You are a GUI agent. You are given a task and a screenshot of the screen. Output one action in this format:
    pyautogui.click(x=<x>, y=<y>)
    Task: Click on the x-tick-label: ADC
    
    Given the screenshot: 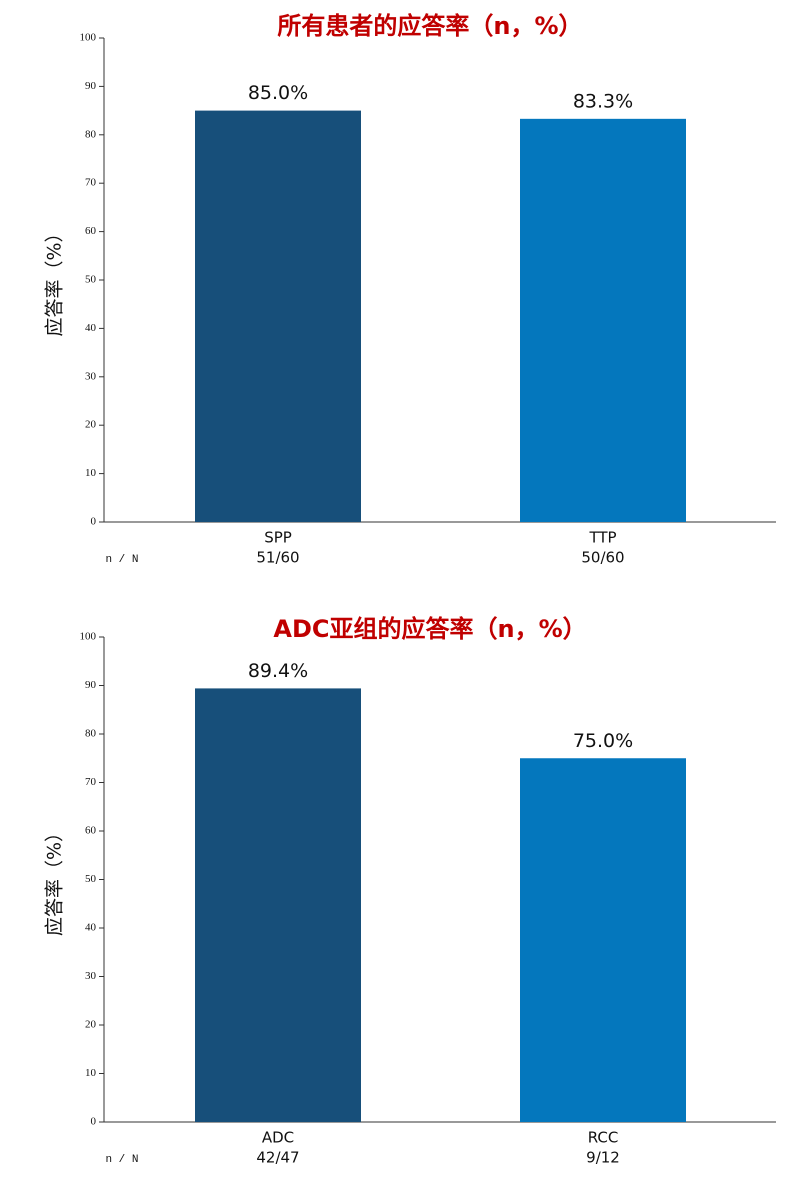 What is the action you would take?
    pyautogui.click(x=278, y=1138)
    